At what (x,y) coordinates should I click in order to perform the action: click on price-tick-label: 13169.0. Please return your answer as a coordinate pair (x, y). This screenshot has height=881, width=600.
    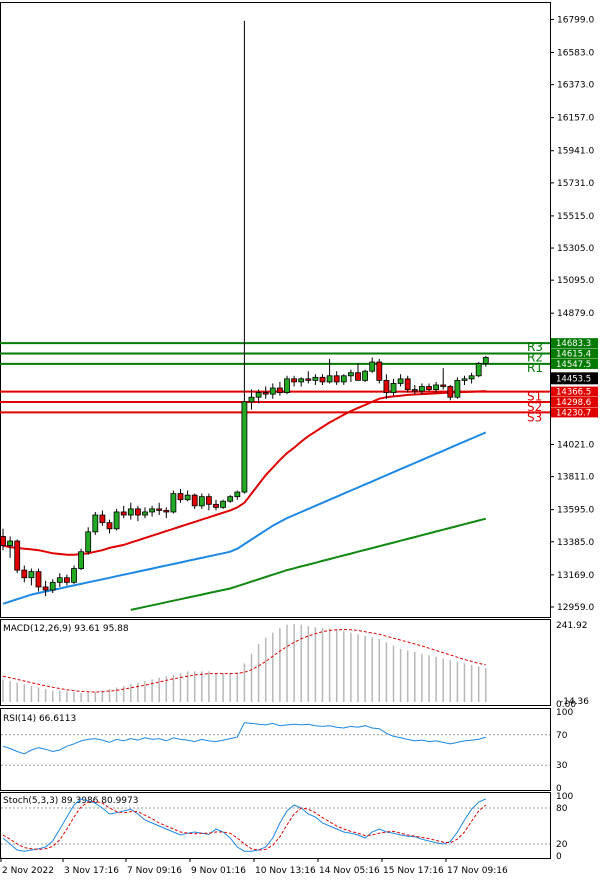
    Looking at the image, I should click on (575, 576).